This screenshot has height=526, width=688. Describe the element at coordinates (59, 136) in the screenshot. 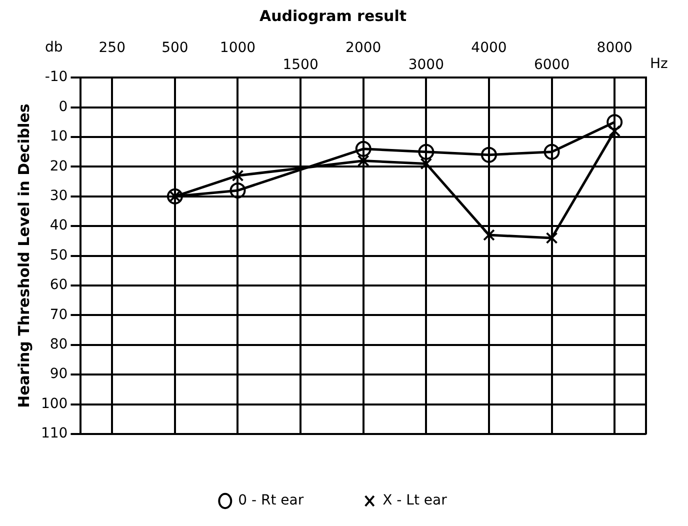

I see `y-tick-label: 10` at that location.